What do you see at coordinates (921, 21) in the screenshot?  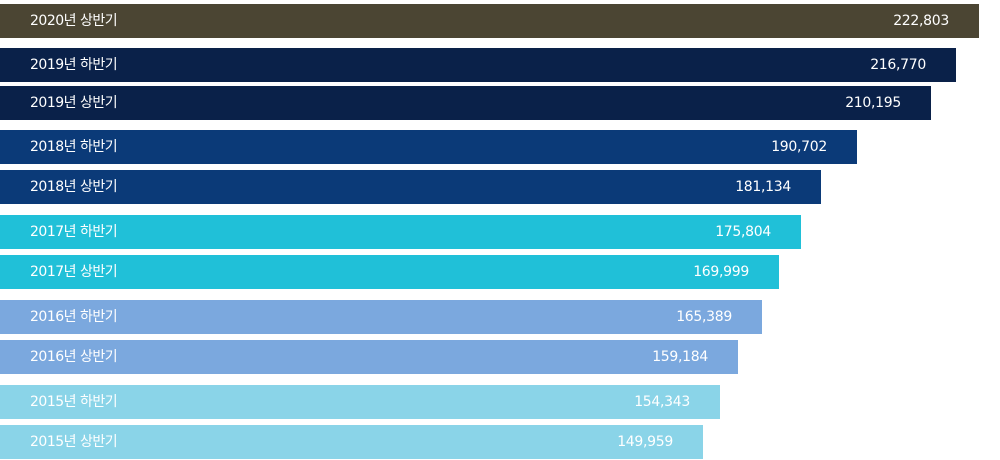 I see `data-label: 222,803` at bounding box center [921, 21].